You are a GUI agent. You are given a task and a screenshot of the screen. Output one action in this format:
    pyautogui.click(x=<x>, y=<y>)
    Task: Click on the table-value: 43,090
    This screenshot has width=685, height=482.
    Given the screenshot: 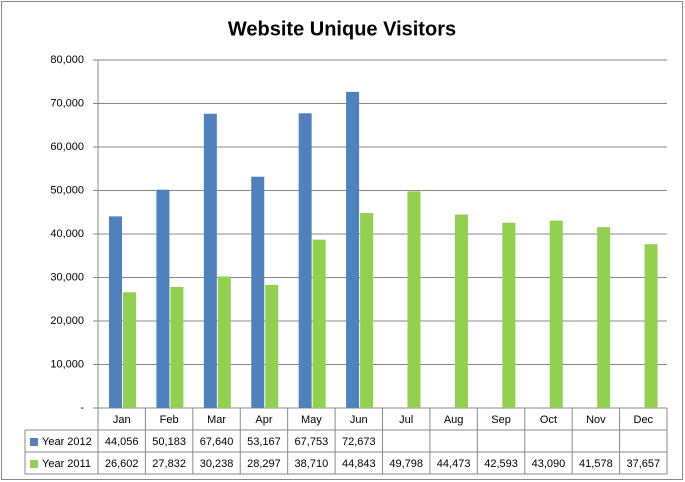 What is the action you would take?
    pyautogui.click(x=549, y=464)
    